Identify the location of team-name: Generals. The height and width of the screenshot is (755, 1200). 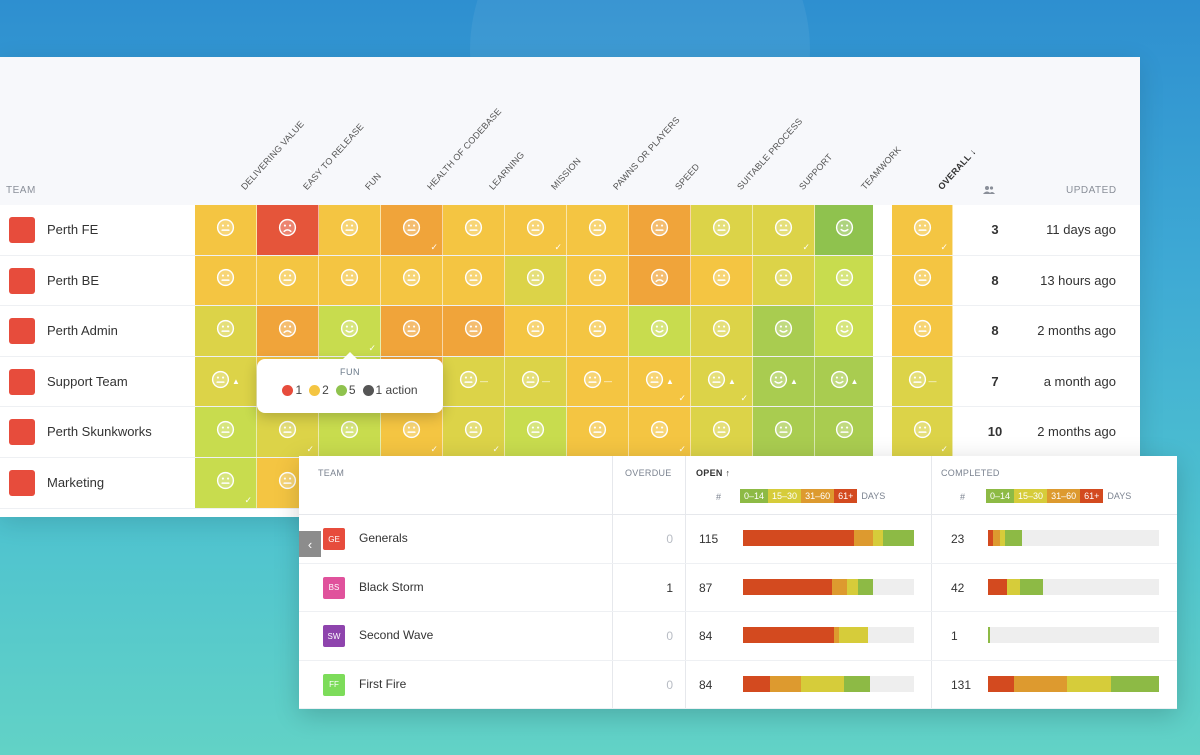
(383, 538).